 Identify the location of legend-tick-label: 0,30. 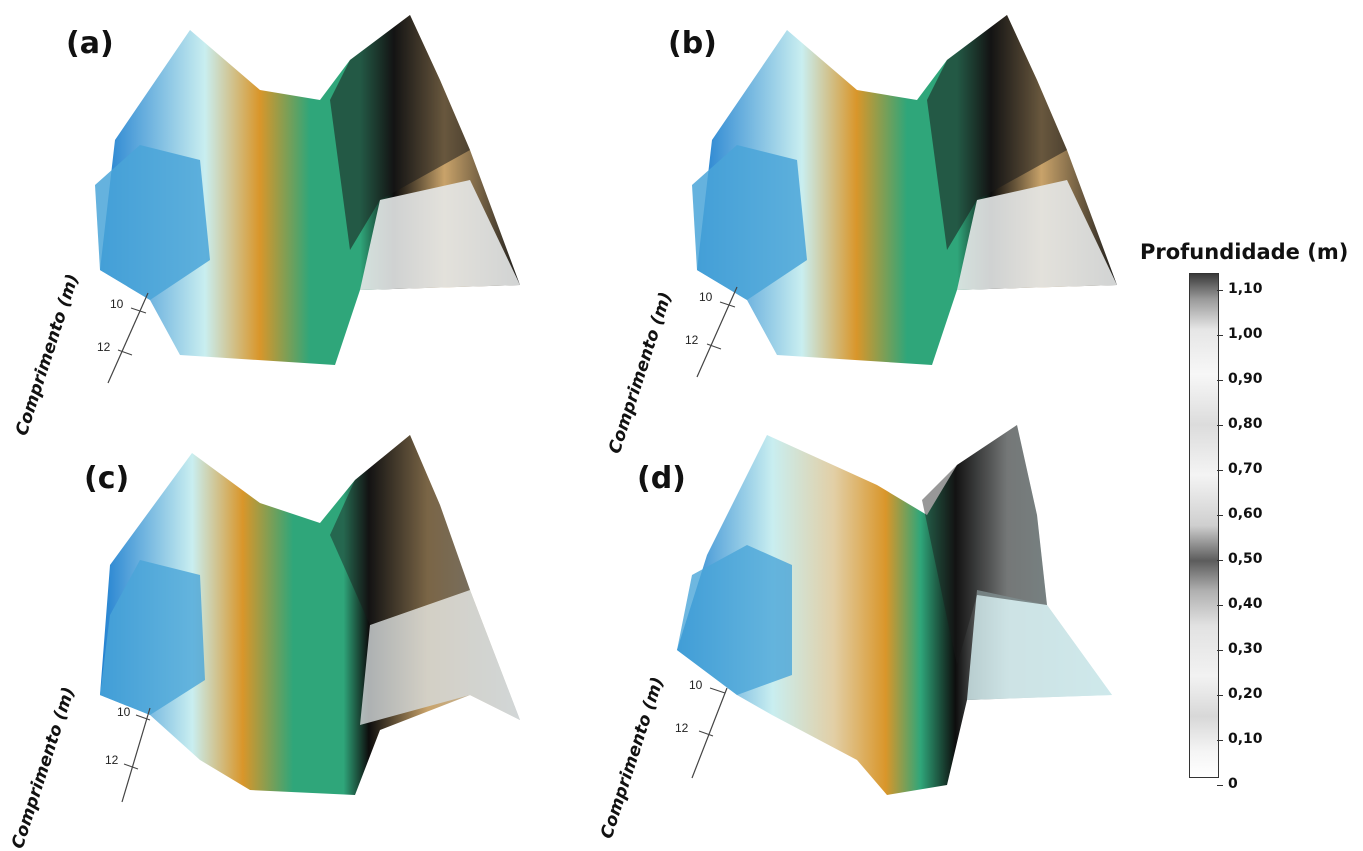
(1245, 649).